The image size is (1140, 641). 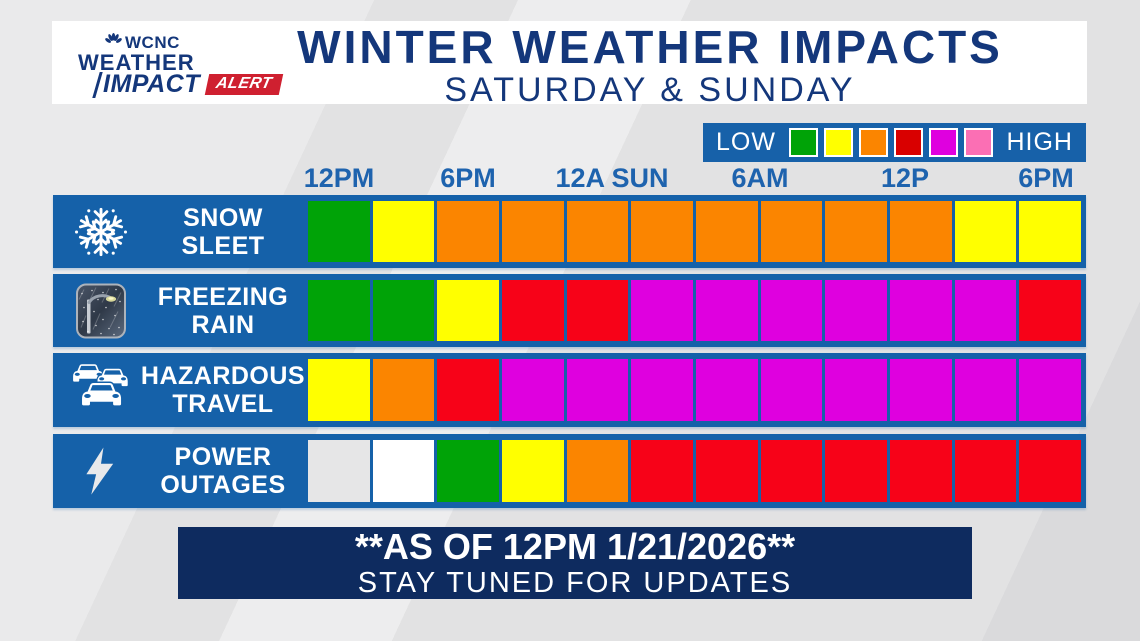 What do you see at coordinates (746, 142) in the screenshot?
I see `legend-low-label: LOW` at bounding box center [746, 142].